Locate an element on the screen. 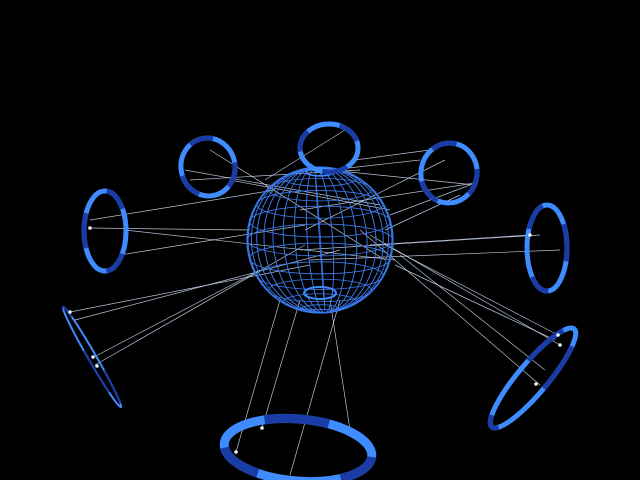  ring-bottom is located at coordinates (298, 446).